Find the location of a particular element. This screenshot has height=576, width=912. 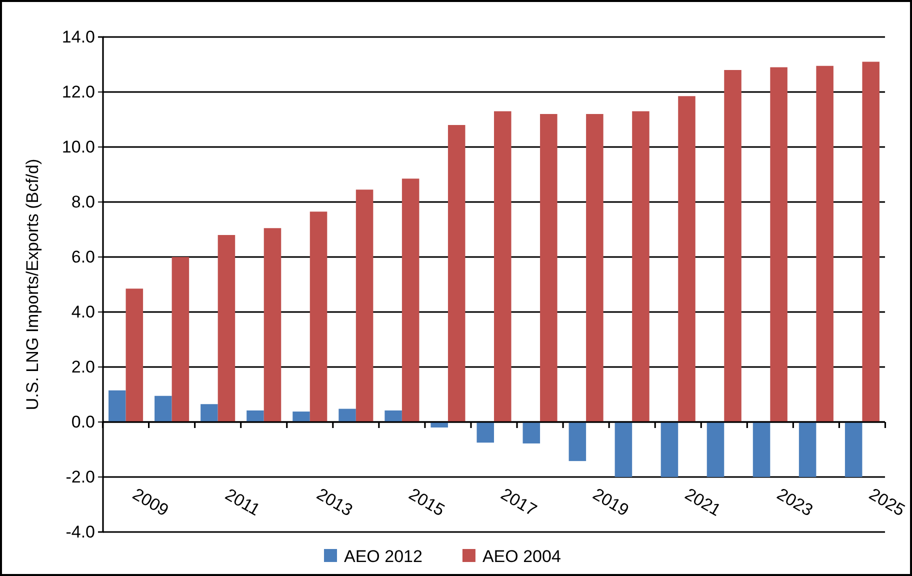

x-tick-label: 2025 is located at coordinates (887, 502).